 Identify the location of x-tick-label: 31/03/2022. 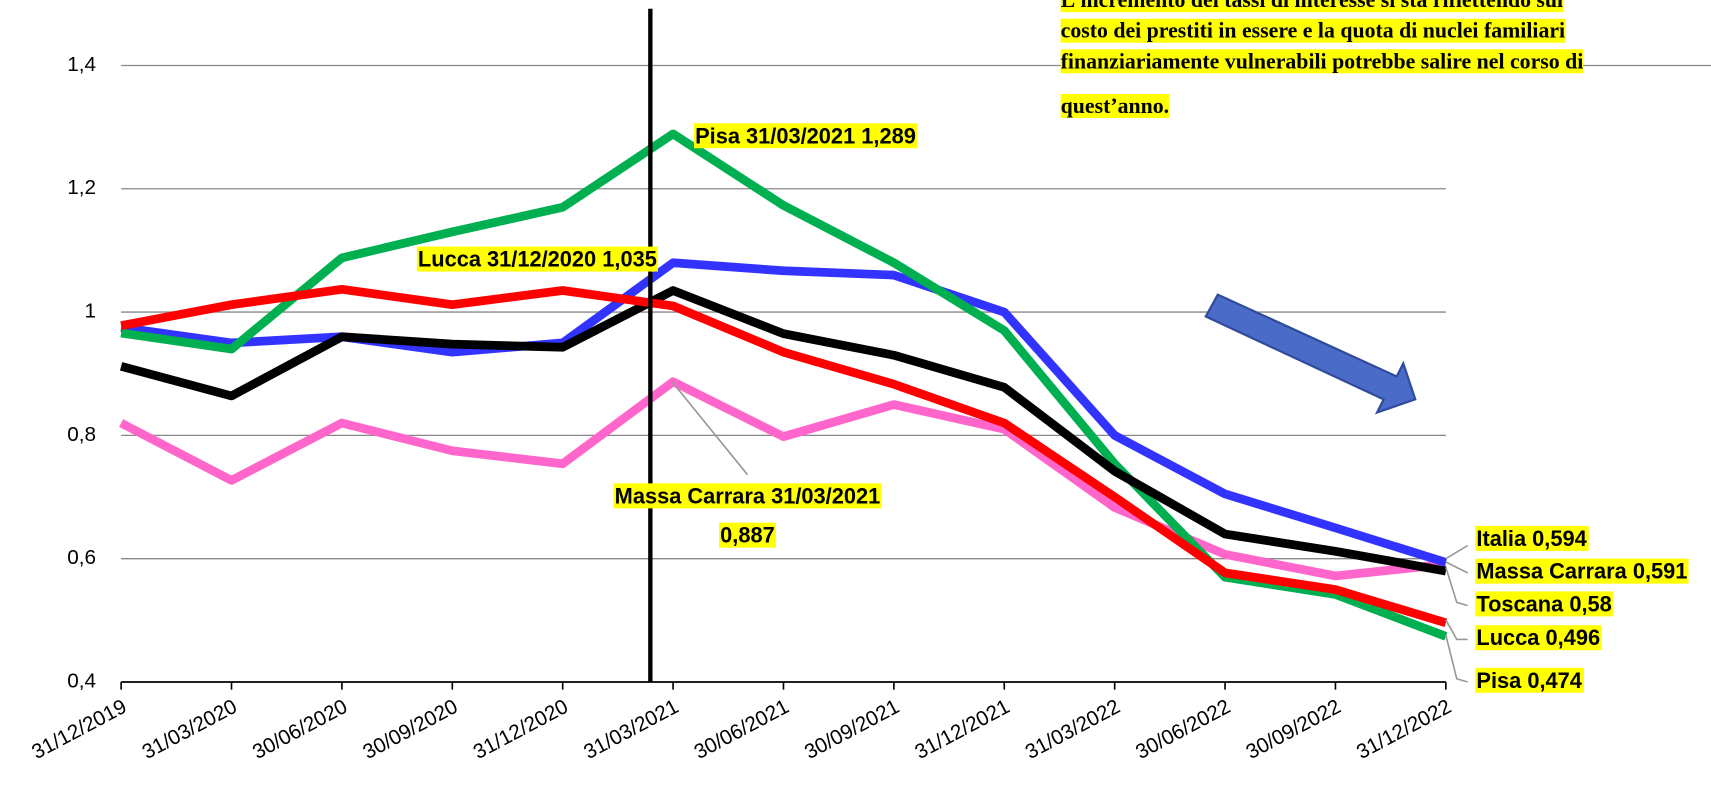
(1073, 729).